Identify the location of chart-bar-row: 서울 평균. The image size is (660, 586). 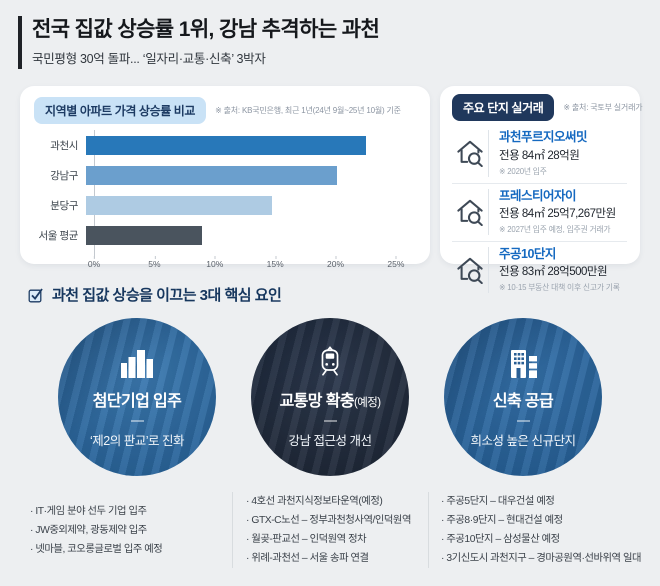
(224, 236).